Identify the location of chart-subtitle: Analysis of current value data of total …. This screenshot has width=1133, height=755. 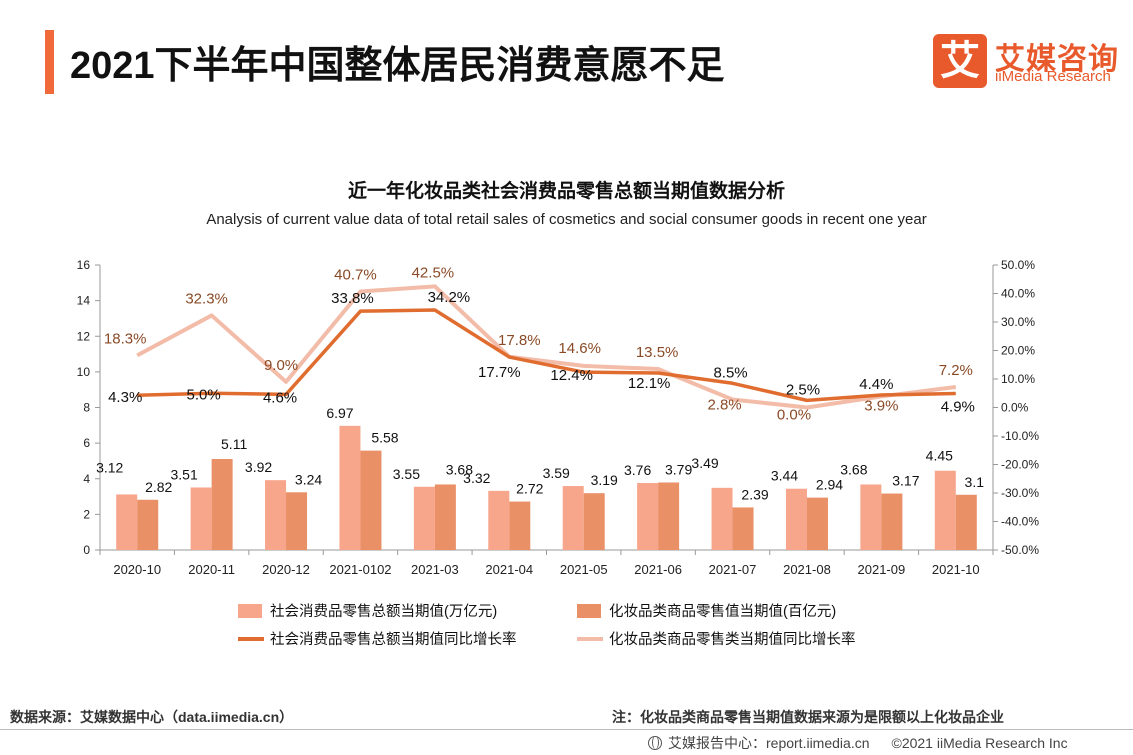
(566, 219).